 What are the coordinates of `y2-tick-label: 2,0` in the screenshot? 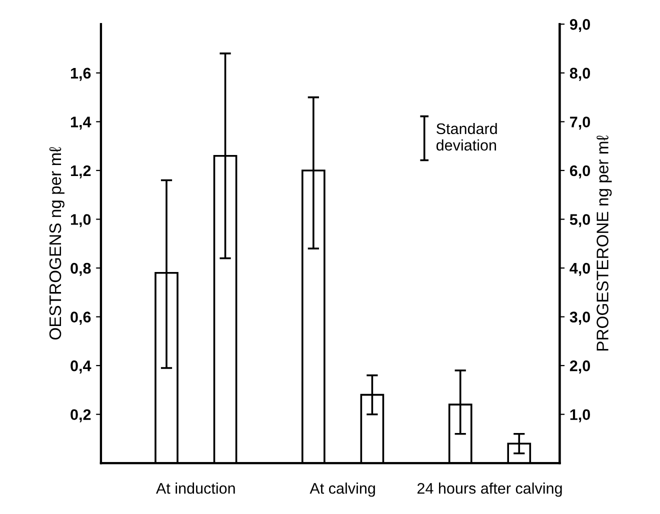 It's located at (580, 367).